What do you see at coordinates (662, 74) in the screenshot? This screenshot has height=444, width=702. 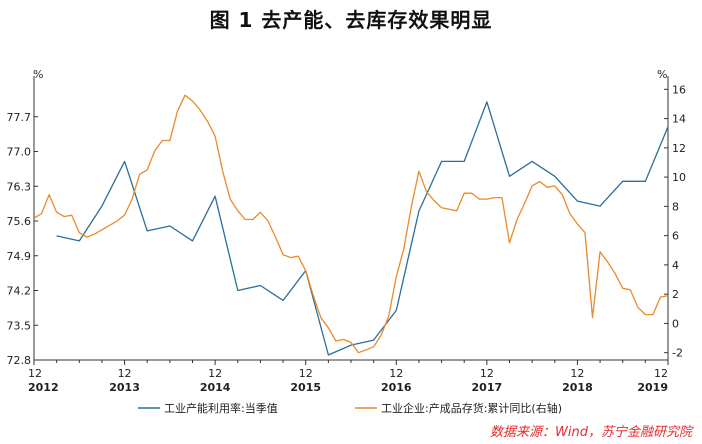 I see `right-axis-unit: %` at bounding box center [662, 74].